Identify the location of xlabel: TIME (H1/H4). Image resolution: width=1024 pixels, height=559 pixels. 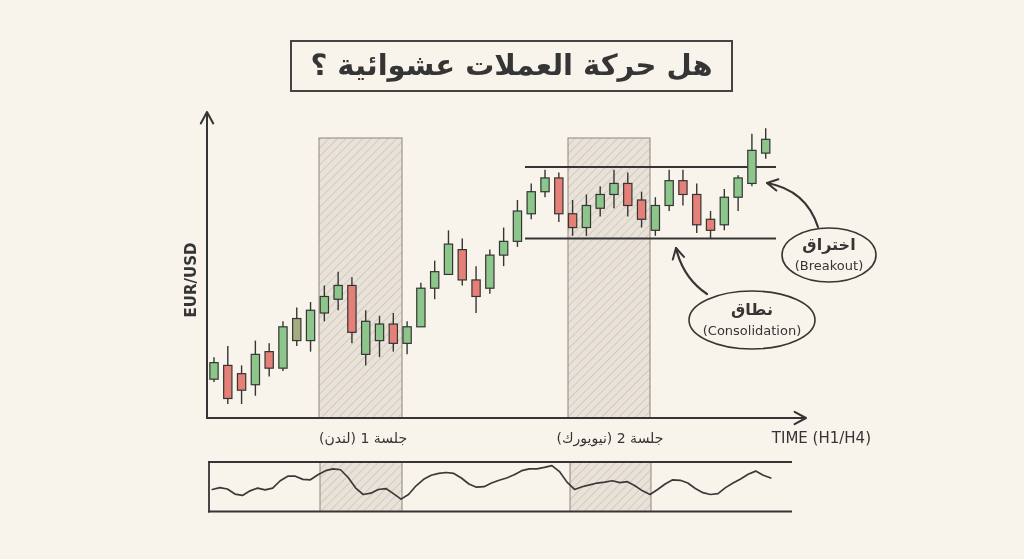
(821, 438).